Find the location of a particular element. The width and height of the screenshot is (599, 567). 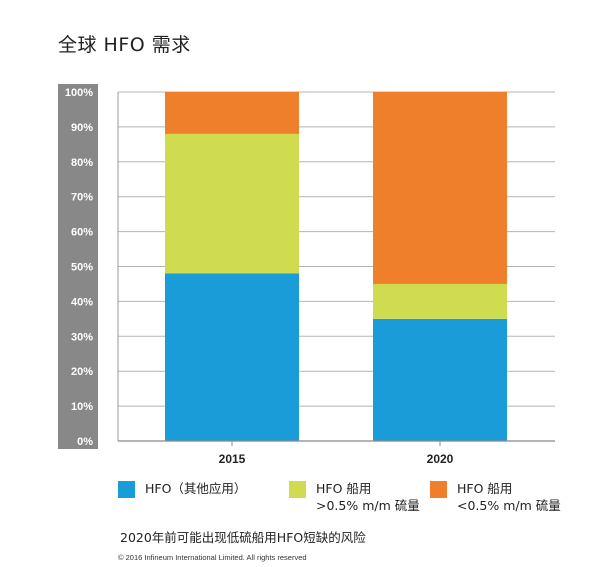

y-tick-label: 90% is located at coordinates (82, 128).